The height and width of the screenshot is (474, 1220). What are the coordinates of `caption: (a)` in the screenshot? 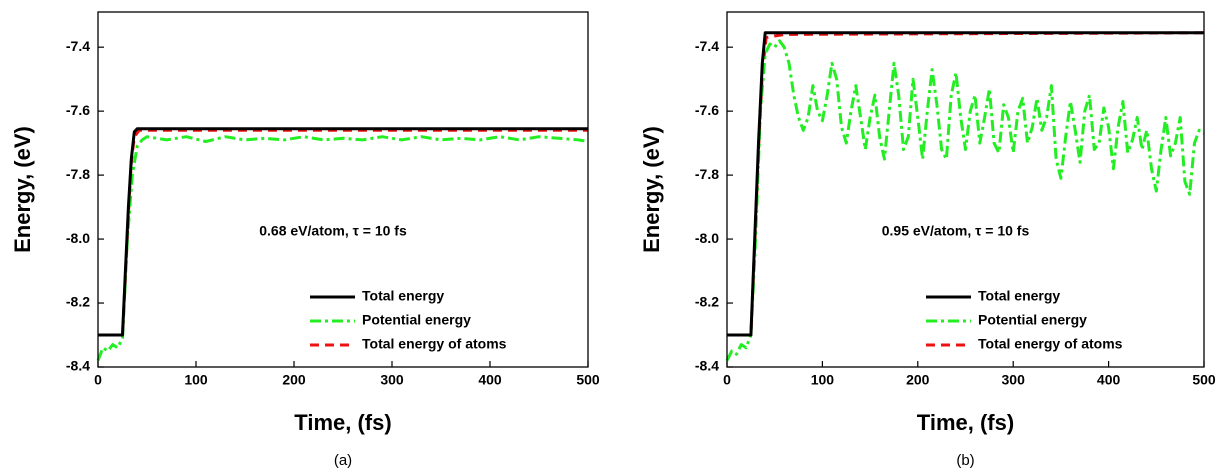 It's located at (343, 460).